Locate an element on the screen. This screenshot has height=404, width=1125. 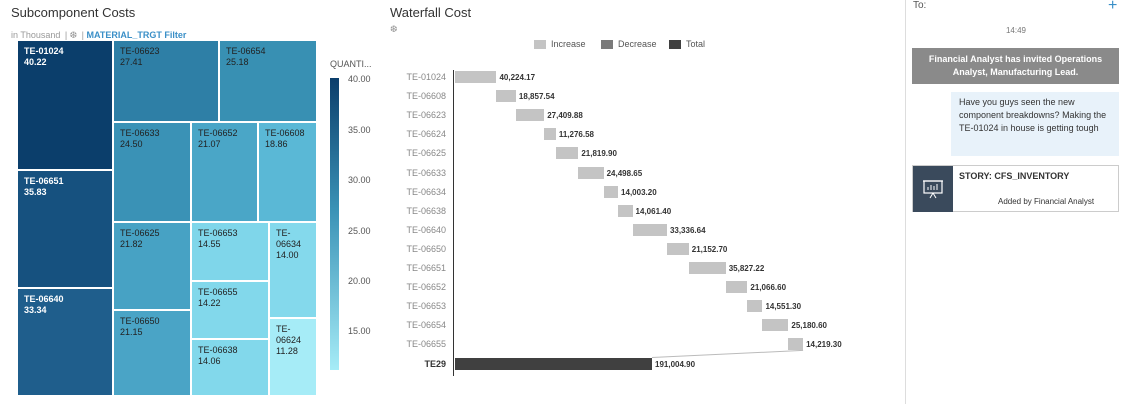
waterfall-value-label: 14,219.30 is located at coordinates (824, 345).